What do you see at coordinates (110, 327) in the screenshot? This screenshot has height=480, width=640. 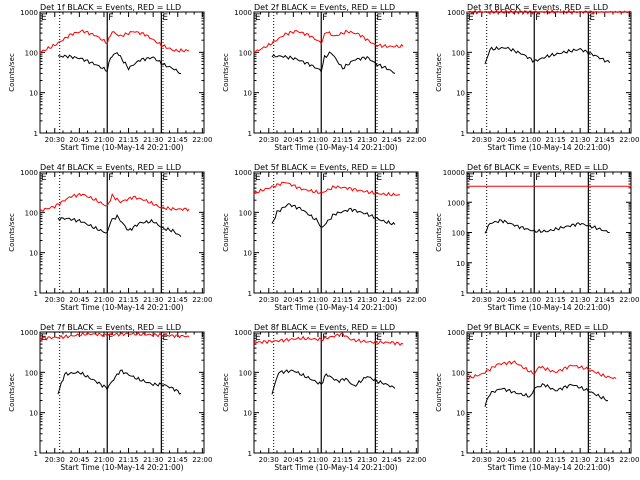 I see `chart-title: Det 7f BLACK = Events, RED = LLD` at bounding box center [110, 327].